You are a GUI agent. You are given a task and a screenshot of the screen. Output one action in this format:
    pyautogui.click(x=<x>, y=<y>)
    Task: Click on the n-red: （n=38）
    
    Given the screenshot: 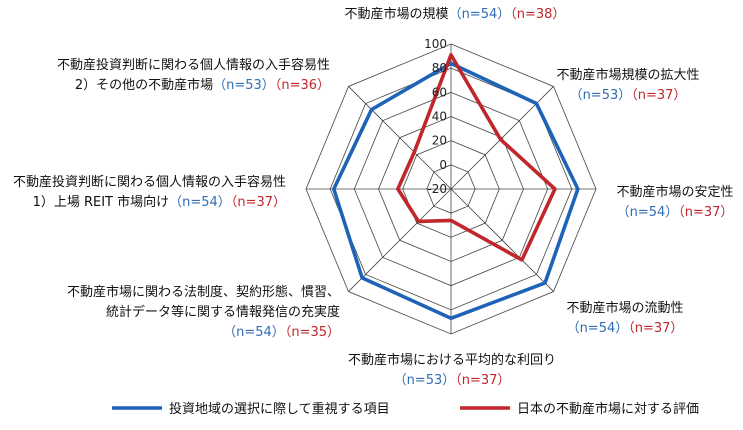 What is the action you would take?
    pyautogui.click(x=537, y=14)
    